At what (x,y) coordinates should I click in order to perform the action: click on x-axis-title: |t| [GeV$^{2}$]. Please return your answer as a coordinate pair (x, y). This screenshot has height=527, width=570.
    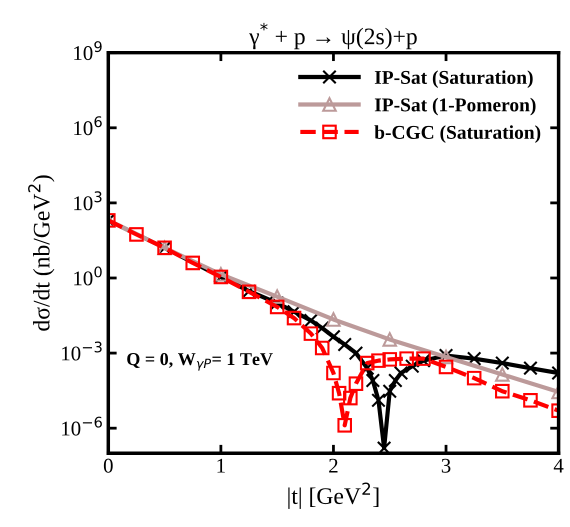
    Looking at the image, I should click on (333, 495).